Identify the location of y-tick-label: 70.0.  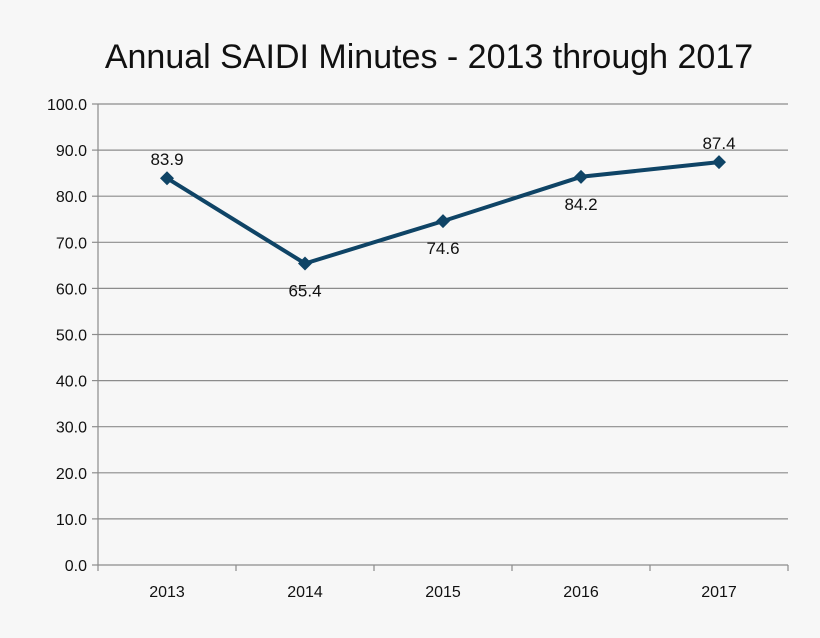
(71, 243).